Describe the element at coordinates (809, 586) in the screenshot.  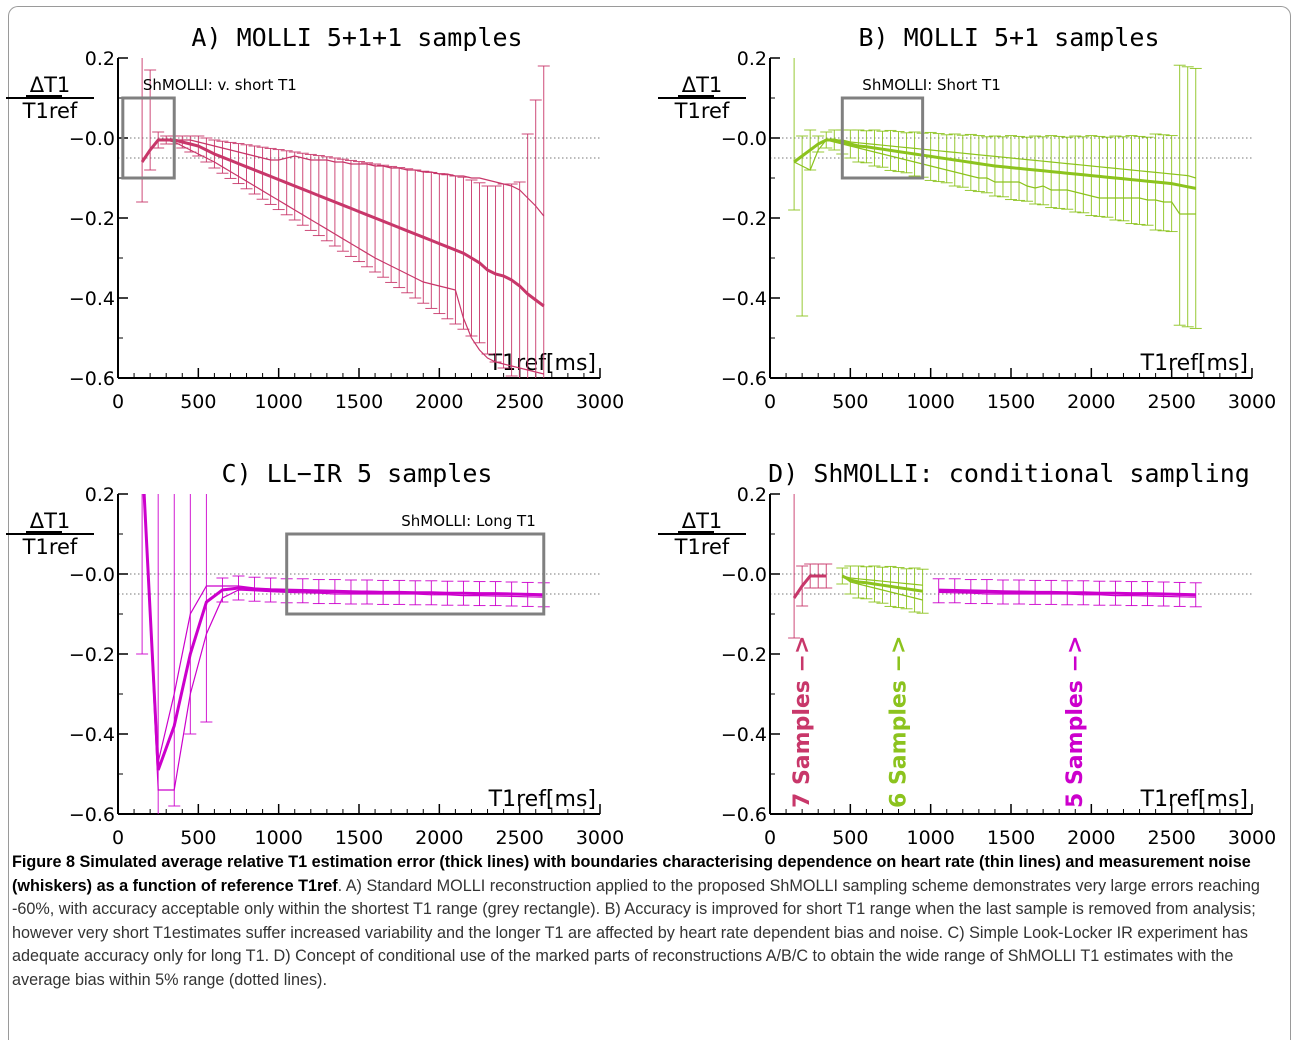
I see `series-1-mean-line` at that location.